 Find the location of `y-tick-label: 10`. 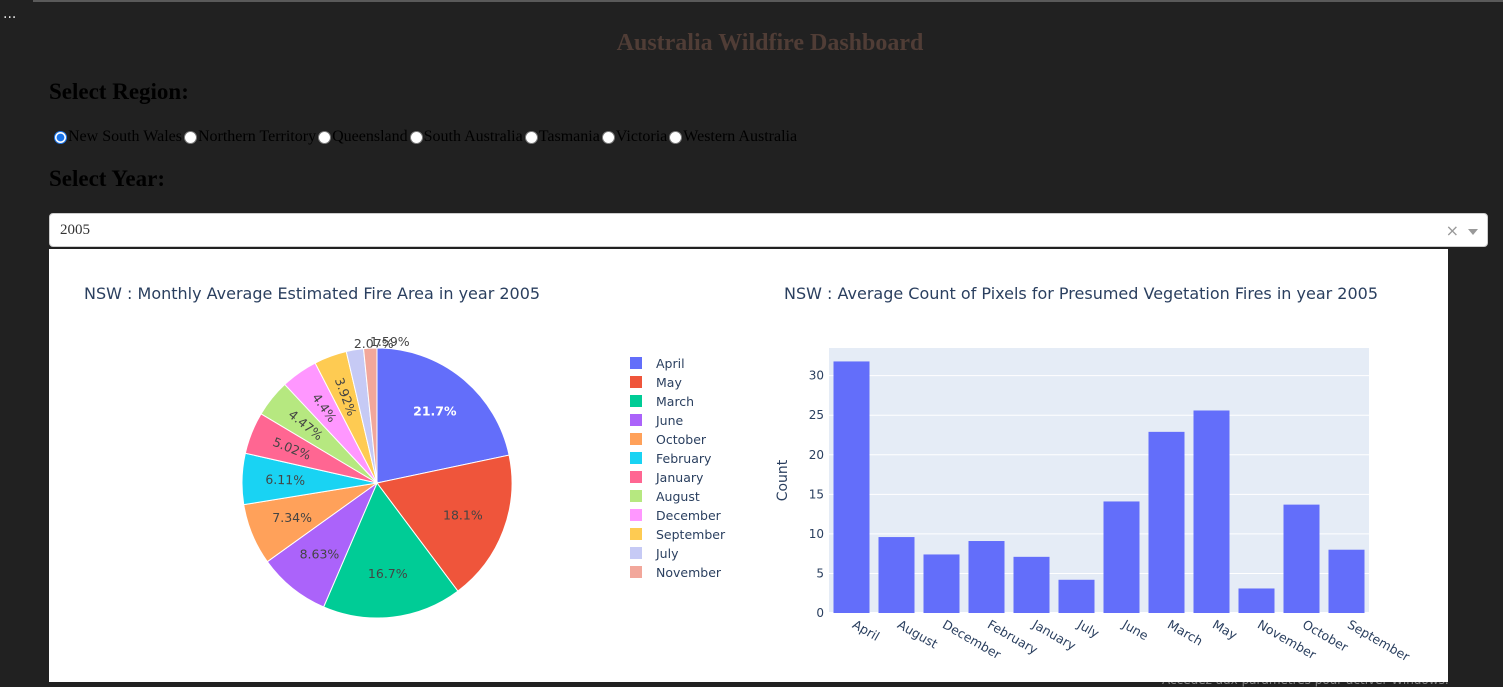

y-tick-label: 10 is located at coordinates (816, 534).